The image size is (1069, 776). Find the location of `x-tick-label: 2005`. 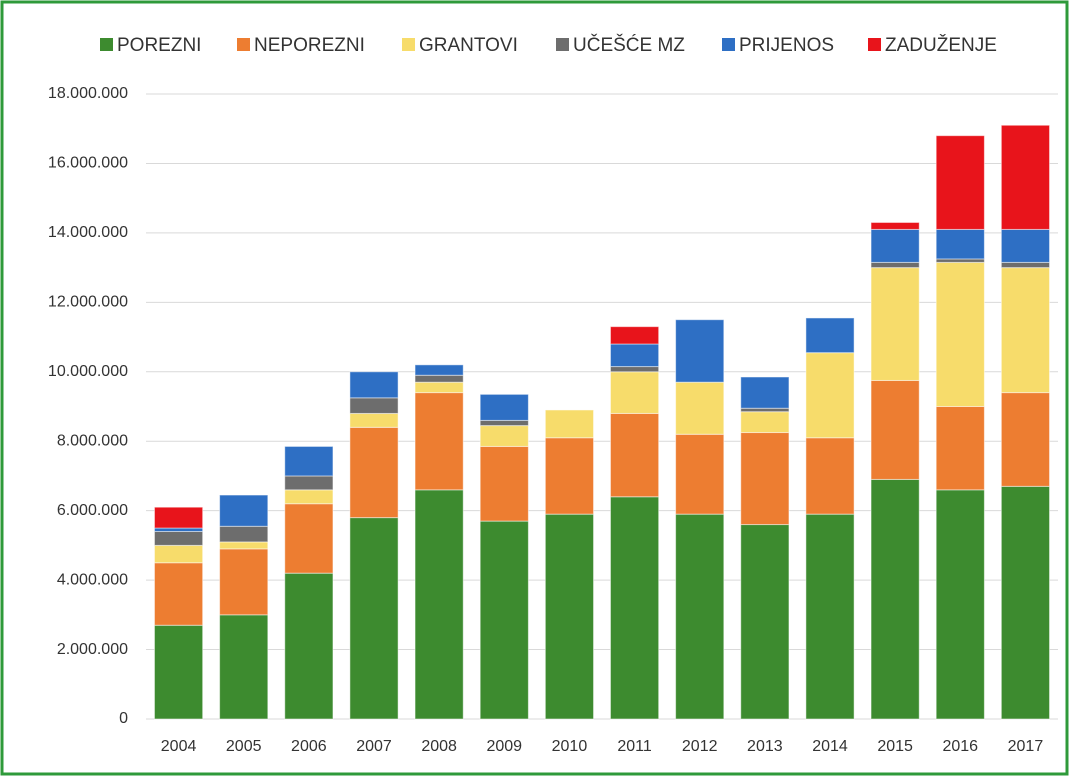

x-tick-label: 2005 is located at coordinates (244, 746).